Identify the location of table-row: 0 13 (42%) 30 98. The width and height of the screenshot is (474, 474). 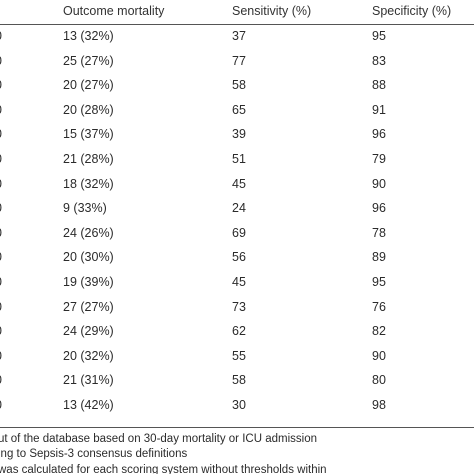
(237, 406).